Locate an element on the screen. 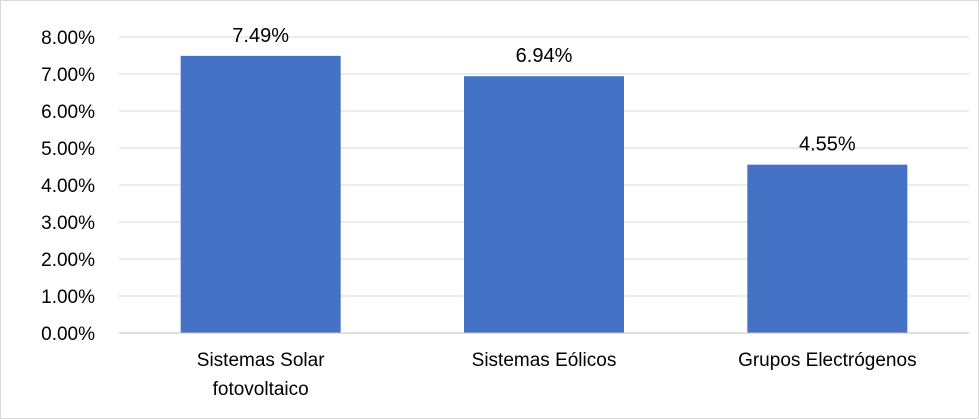  data-label: 7.49% is located at coordinates (260, 36).